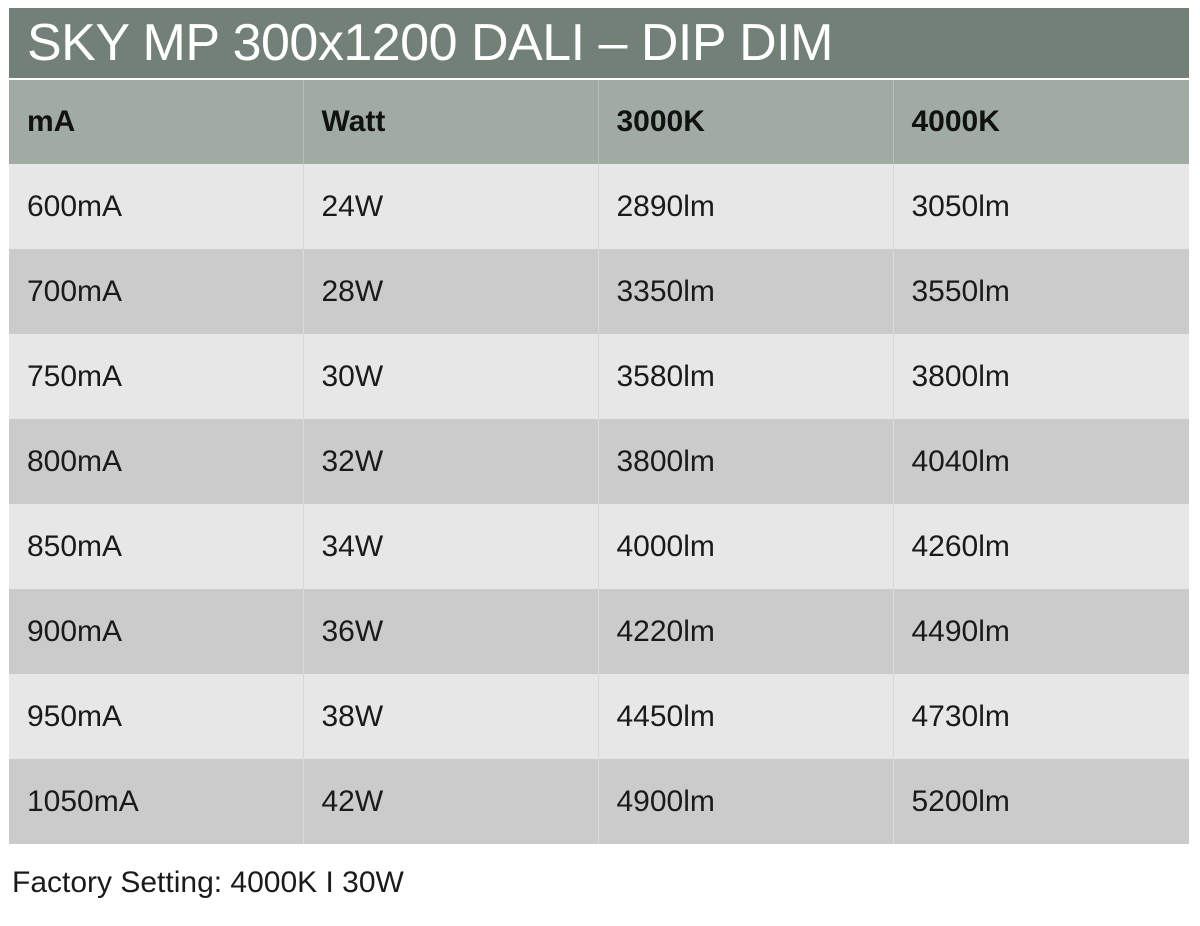 The height and width of the screenshot is (926, 1200). Describe the element at coordinates (451, 206) in the screenshot. I see `cell-watt: 24W` at that location.